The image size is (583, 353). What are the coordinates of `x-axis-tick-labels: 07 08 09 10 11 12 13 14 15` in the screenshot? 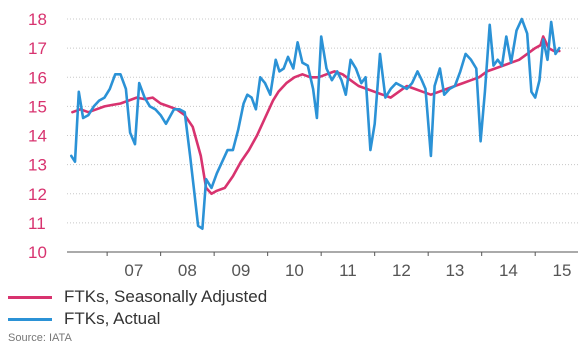 It's located at (347, 270).